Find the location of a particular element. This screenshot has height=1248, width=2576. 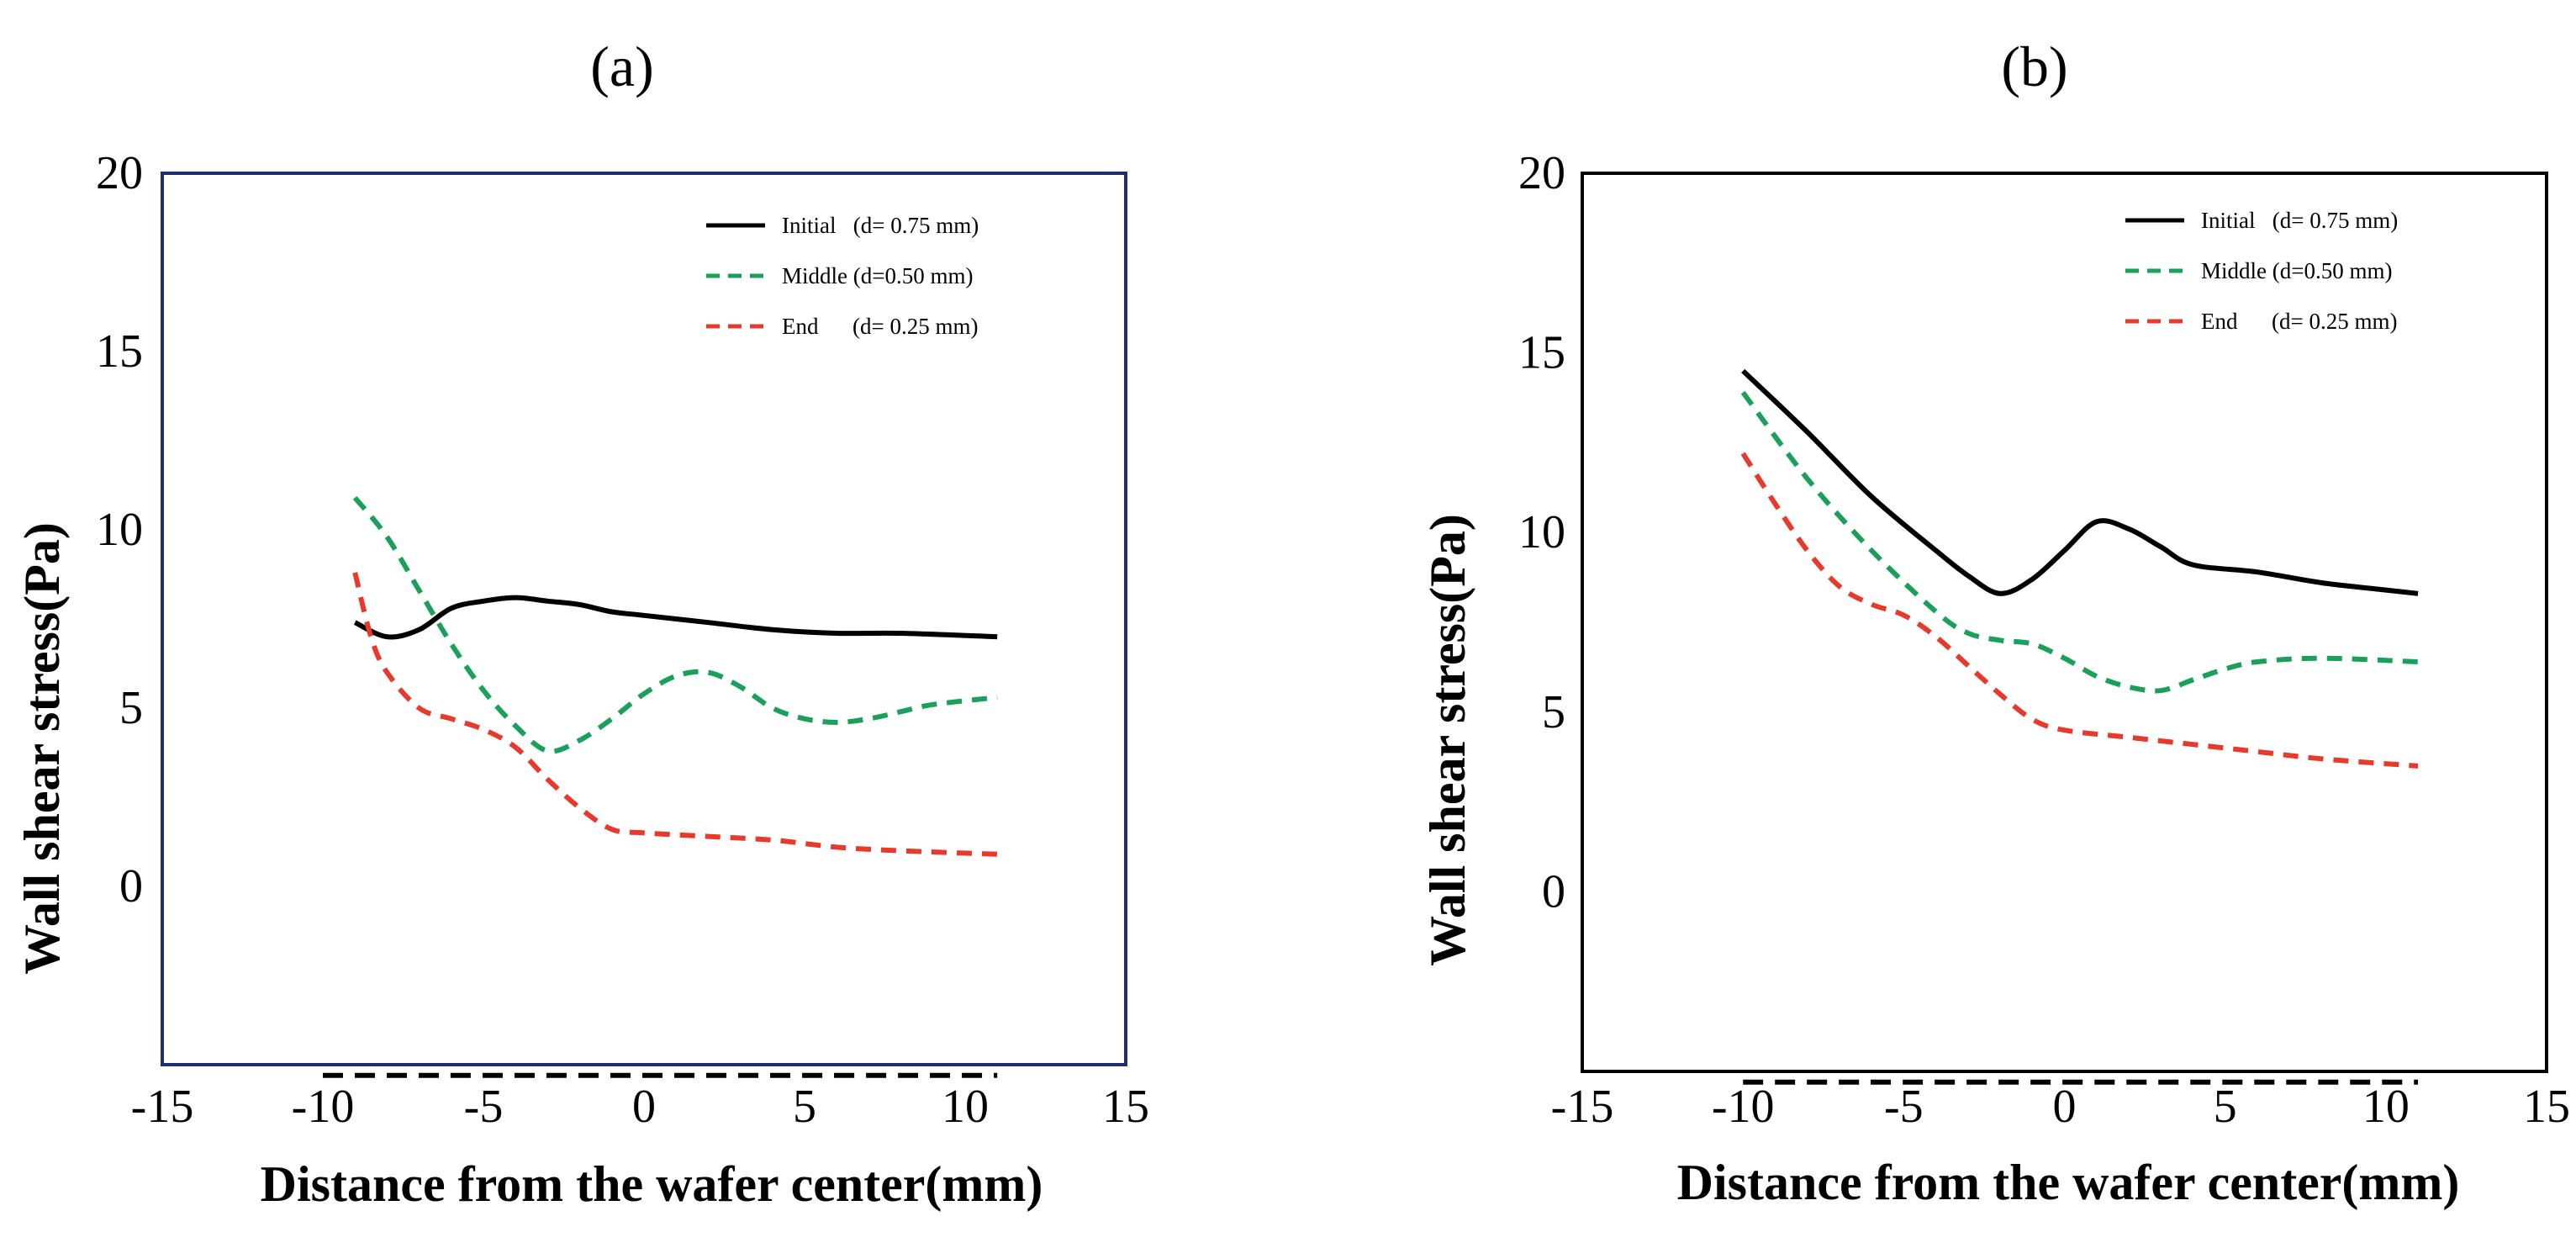

legend-label-b-0: Initial (d= 0.75 mm) is located at coordinates (2299, 220).